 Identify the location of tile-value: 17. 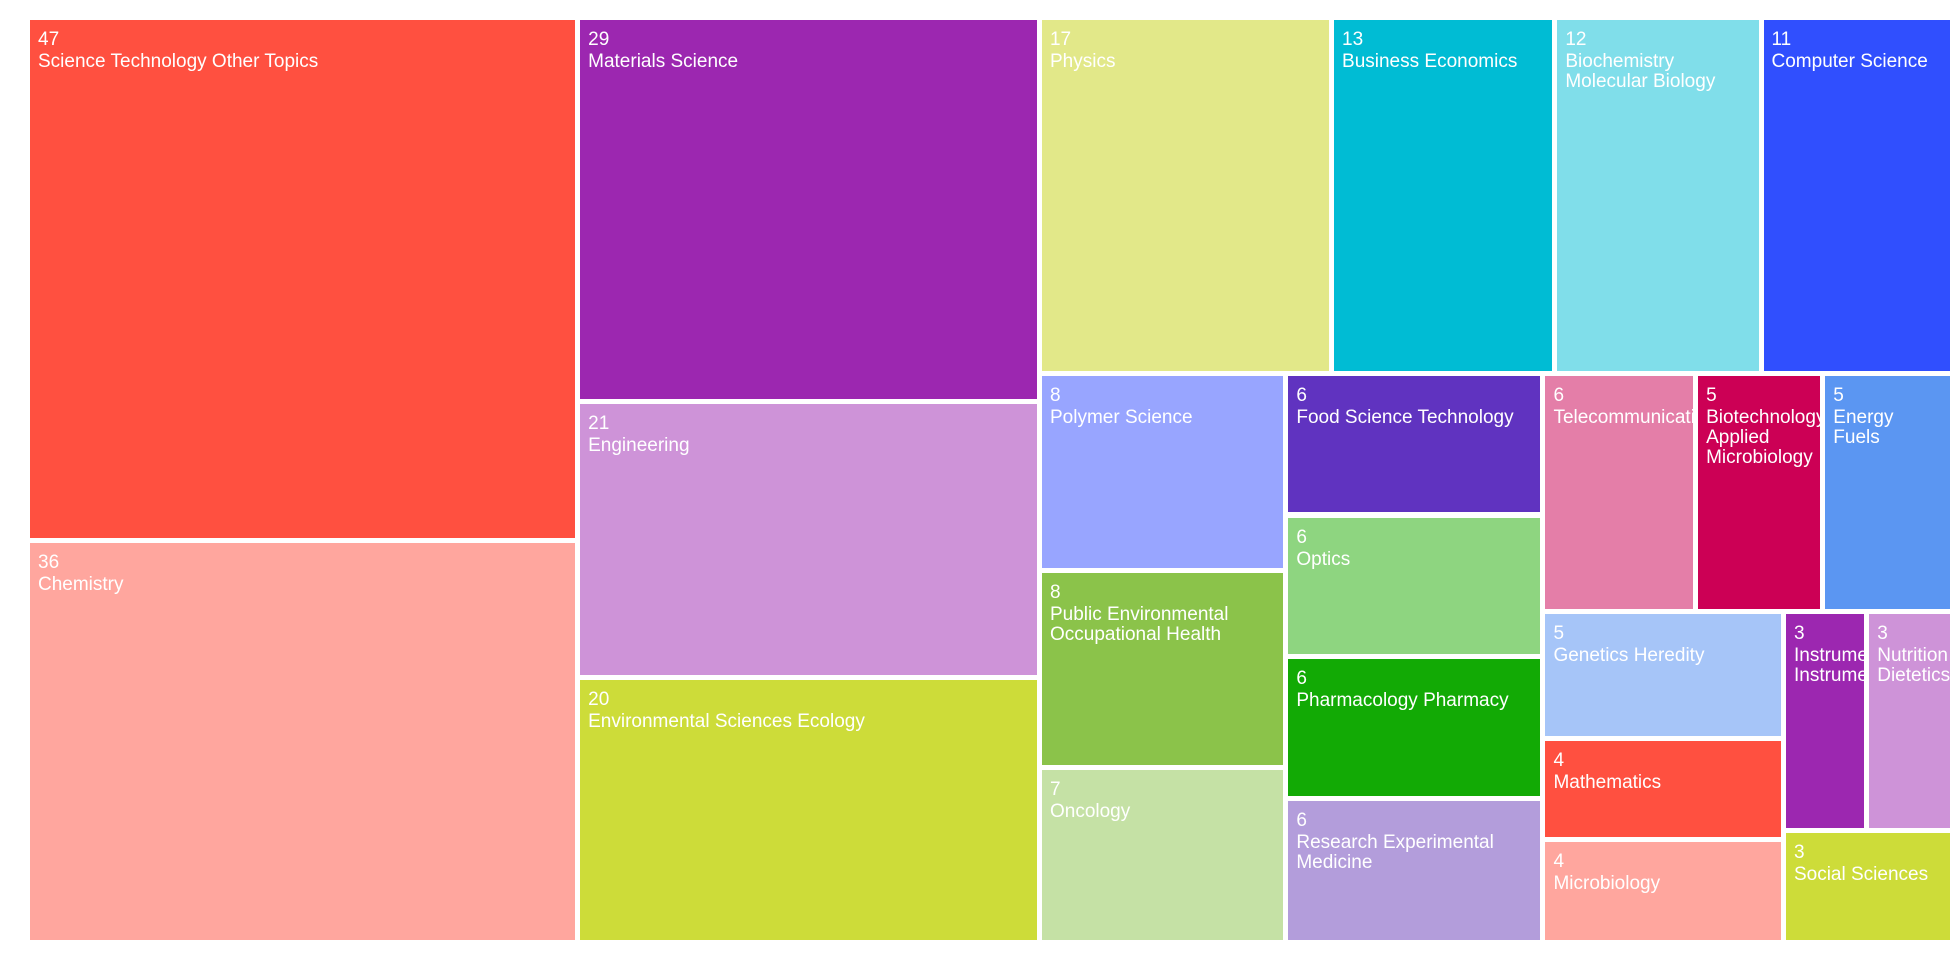
(1060, 39).